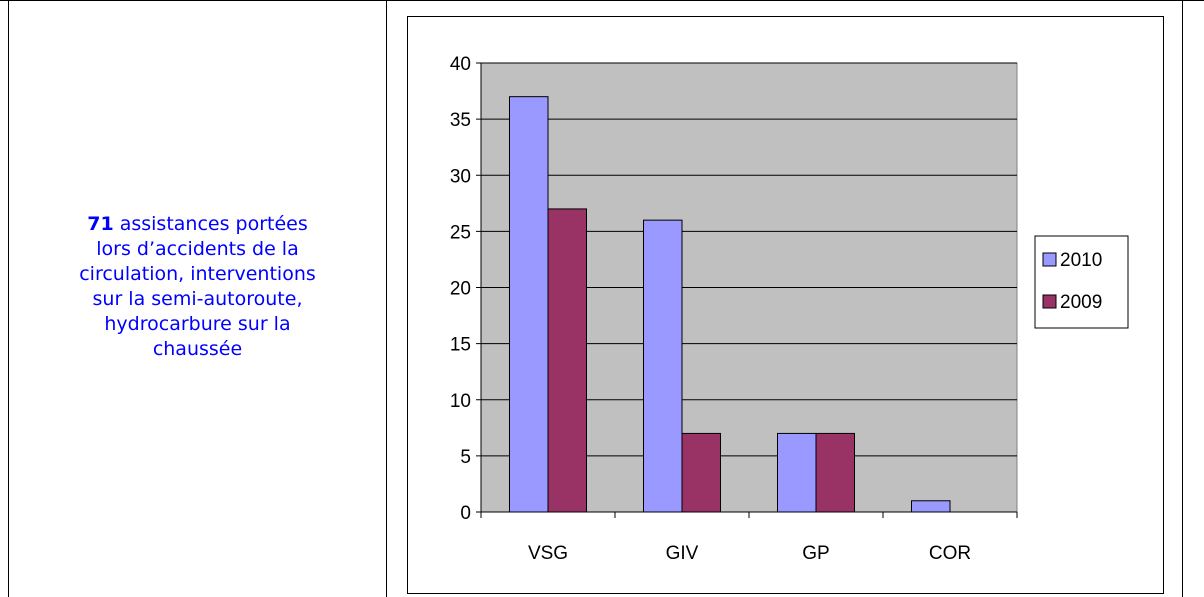  Describe the element at coordinates (460, 345) in the screenshot. I see `y-tick-label: 15` at that location.